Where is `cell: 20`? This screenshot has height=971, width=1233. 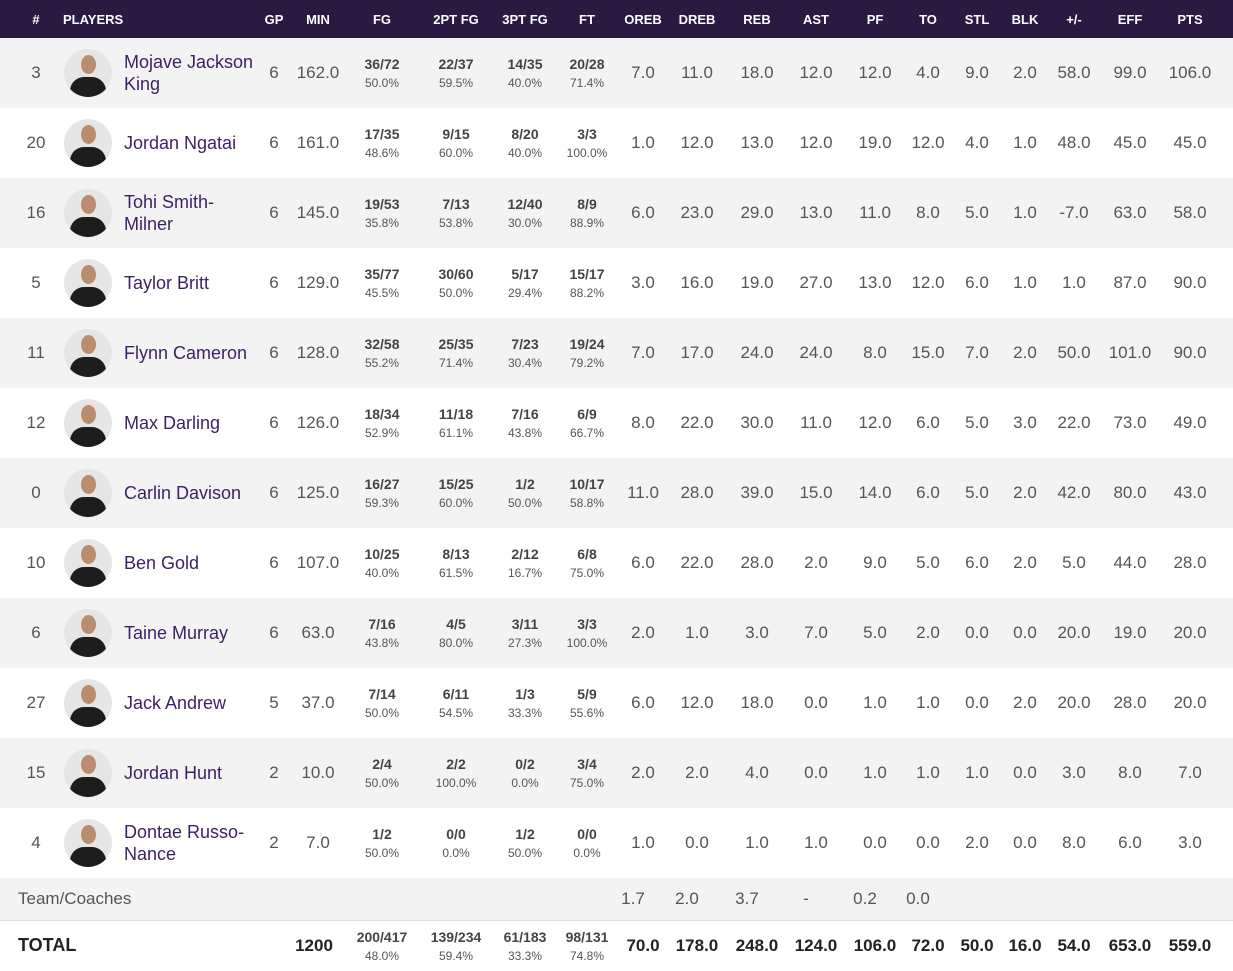
cell: 20 is located at coordinates (36, 143).